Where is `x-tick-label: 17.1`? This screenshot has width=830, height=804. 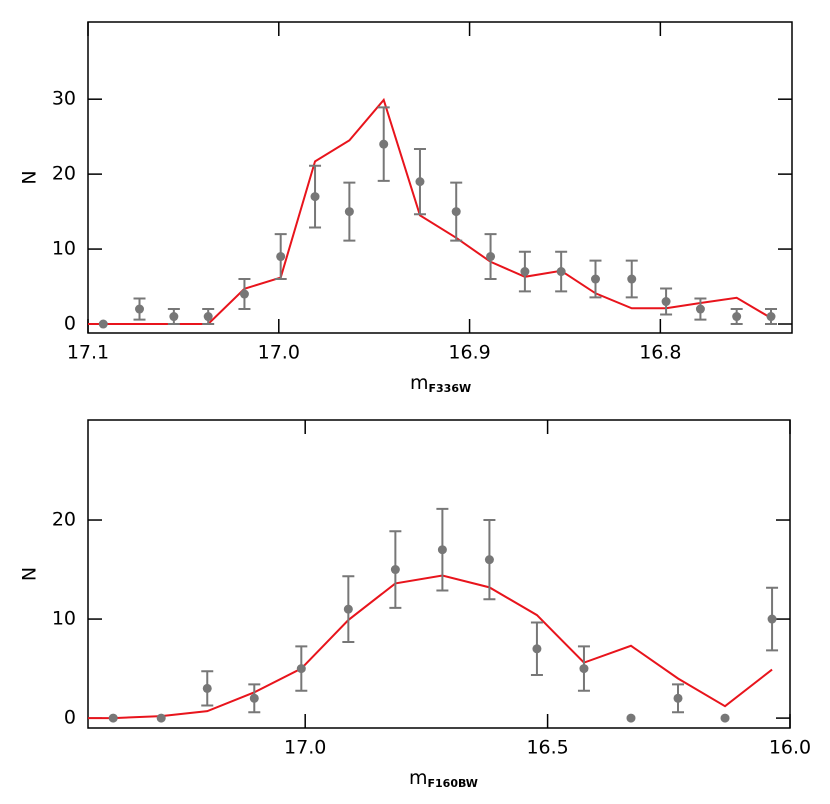
x-tick-label: 17.1 is located at coordinates (88, 353).